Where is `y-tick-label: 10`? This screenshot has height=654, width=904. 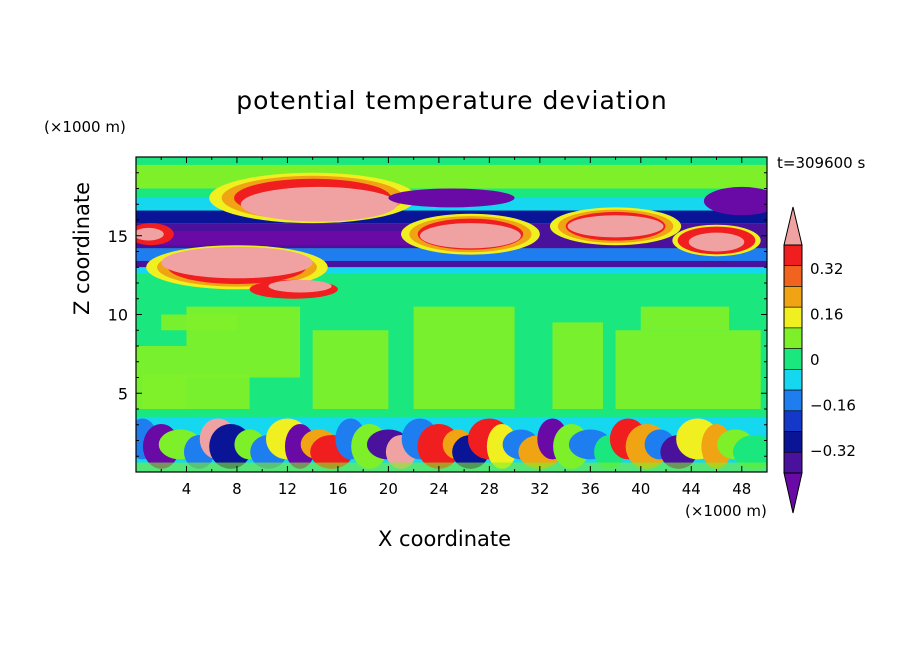 y-tick-label: 10 is located at coordinates (118, 315).